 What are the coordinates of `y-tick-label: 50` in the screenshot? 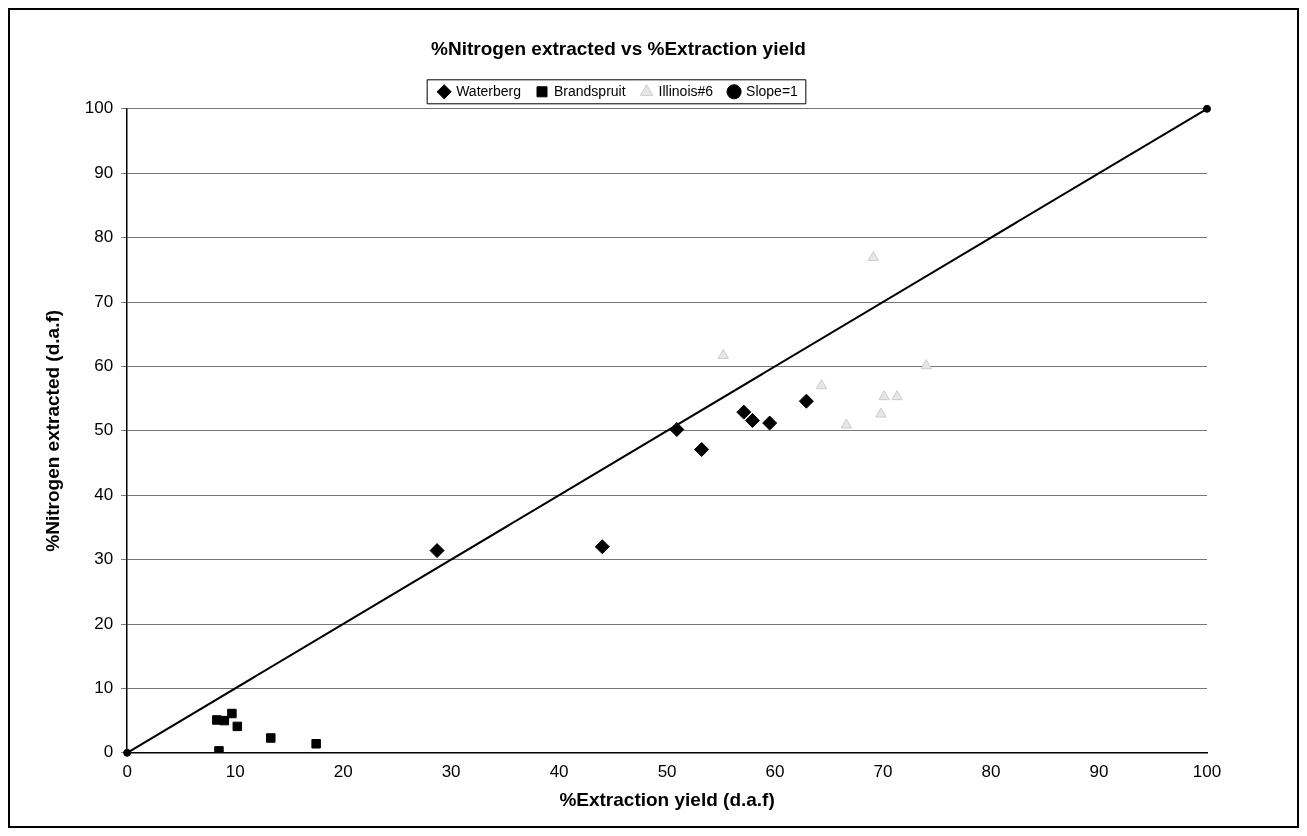 It's located at (104, 430).